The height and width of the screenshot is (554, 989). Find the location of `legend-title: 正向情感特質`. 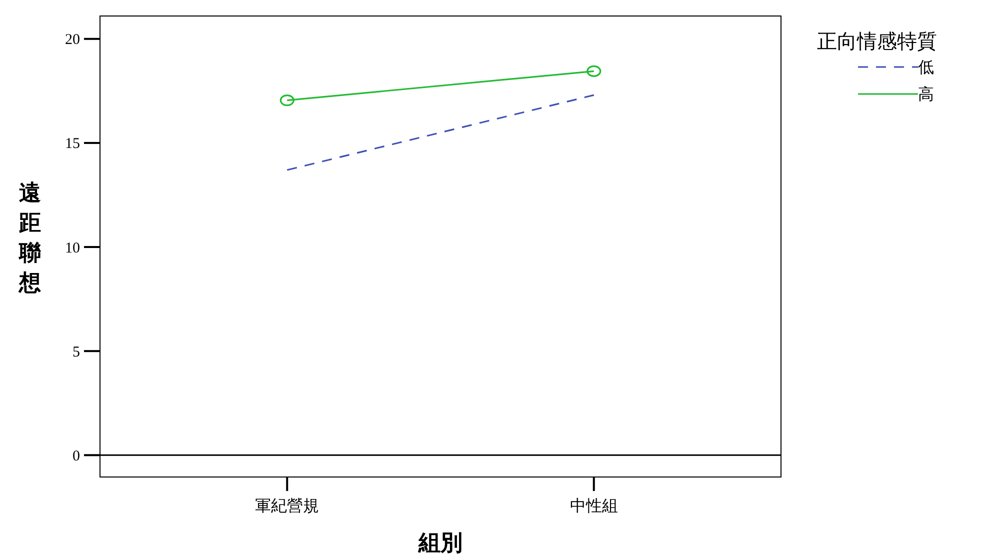

legend-title: 正向情感特質 is located at coordinates (877, 41).